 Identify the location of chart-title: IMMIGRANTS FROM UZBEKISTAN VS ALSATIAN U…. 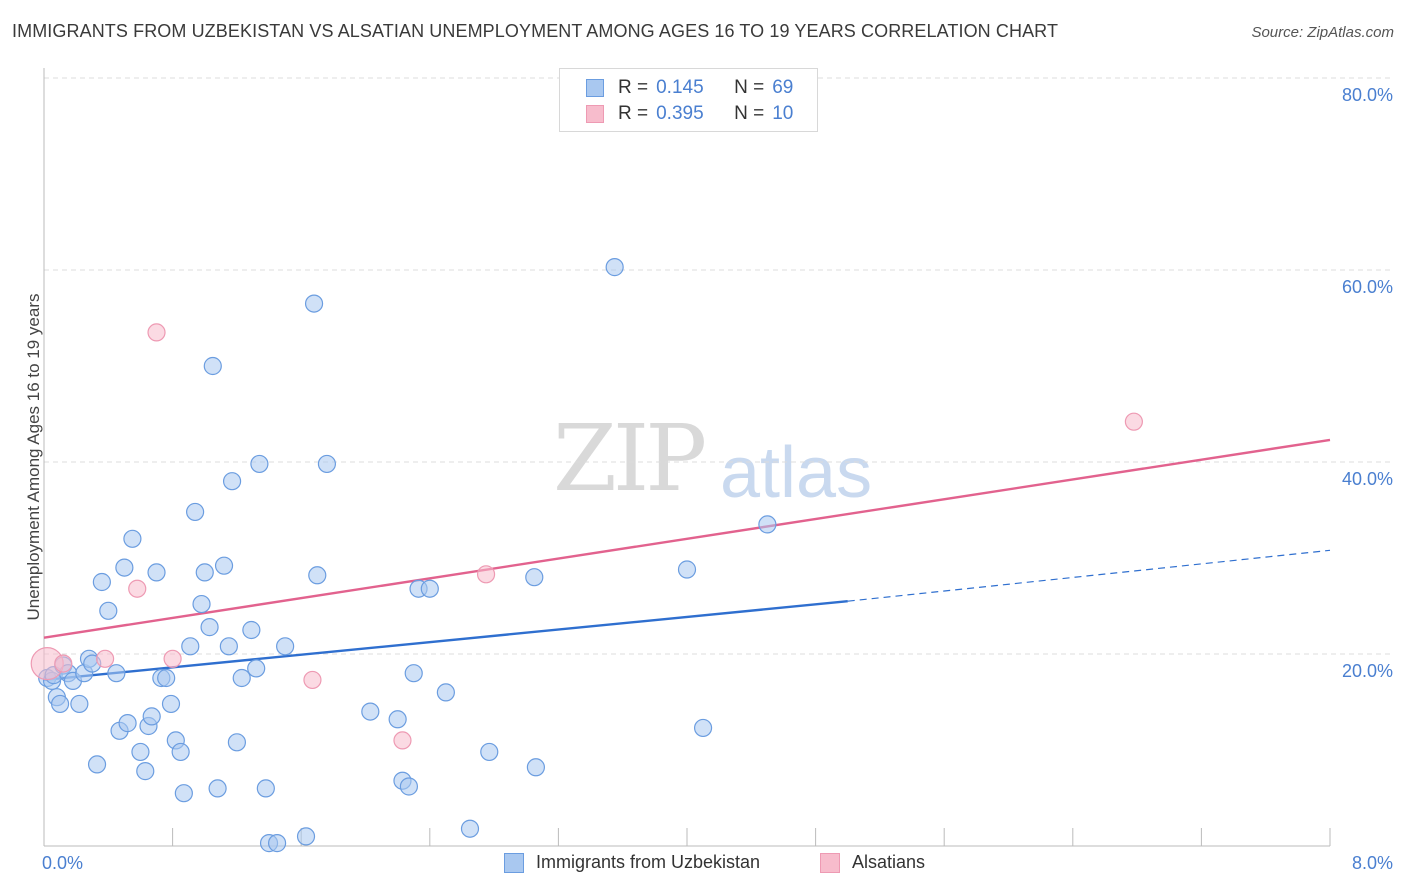
(535, 31).